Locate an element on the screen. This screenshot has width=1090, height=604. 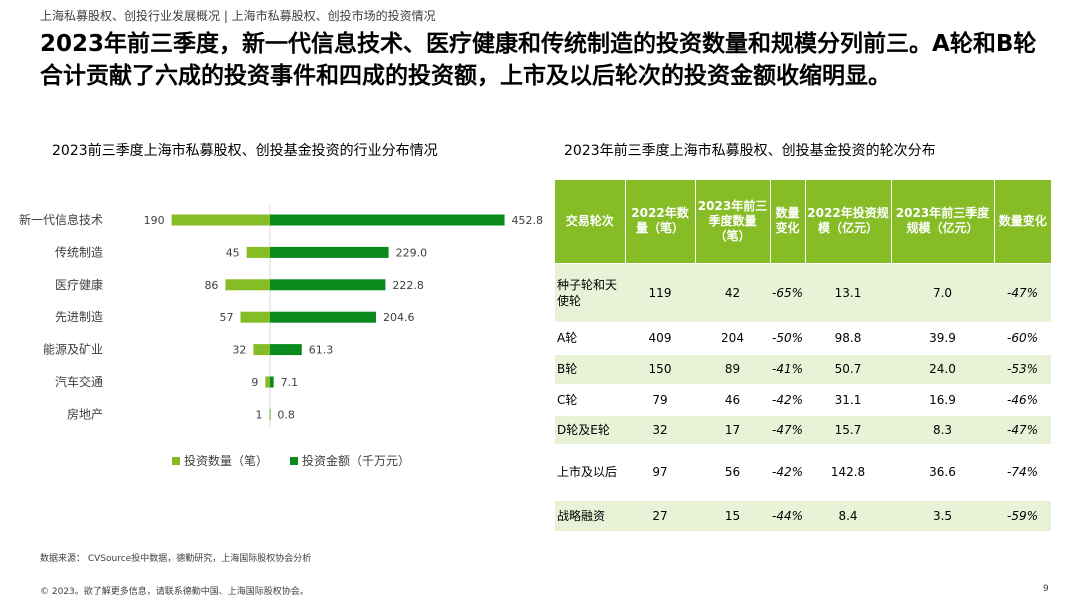
count-change-cell: -44% is located at coordinates (787, 515).